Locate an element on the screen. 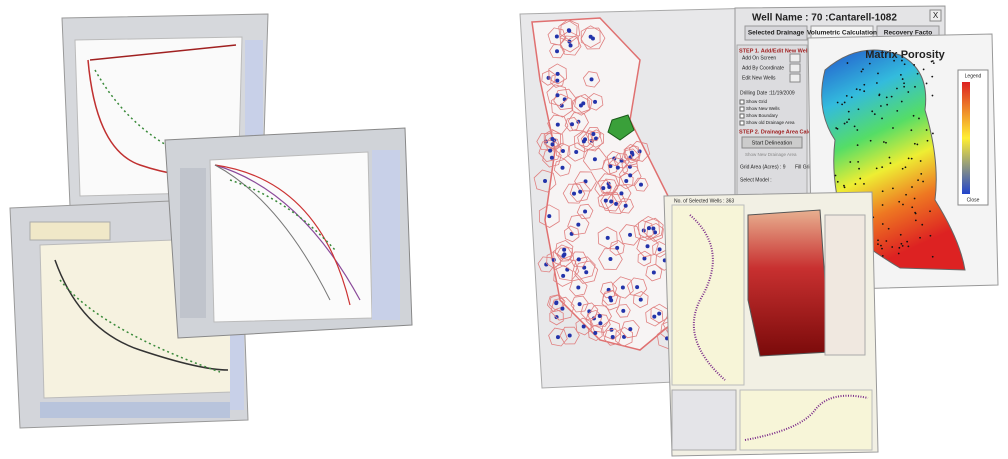 This screenshot has width=1008, height=459. button-label: Edit New Wells is located at coordinates (759, 78).